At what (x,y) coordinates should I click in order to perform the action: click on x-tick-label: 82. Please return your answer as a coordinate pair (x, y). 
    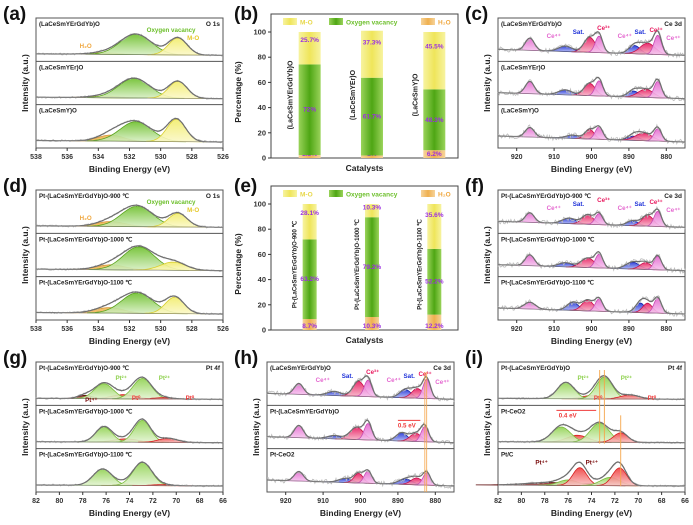
    Looking at the image, I should click on (36, 501).